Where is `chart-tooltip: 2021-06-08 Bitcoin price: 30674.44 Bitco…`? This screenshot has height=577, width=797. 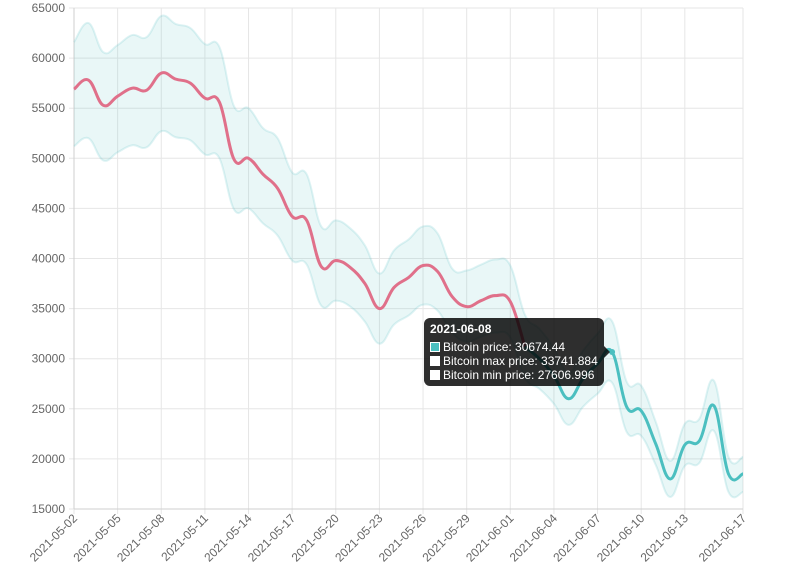 chart-tooltip: 2021-06-08 Bitcoin price: 30674.44 Bitco… is located at coordinates (514, 352).